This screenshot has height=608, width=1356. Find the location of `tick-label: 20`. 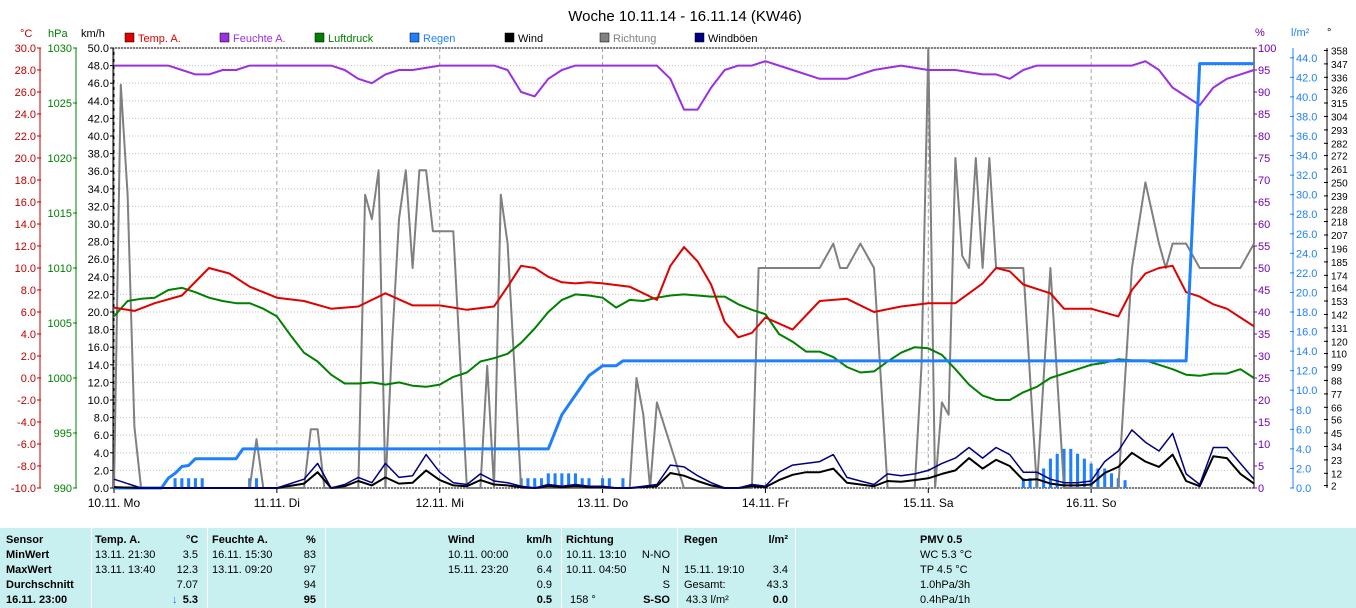

tick-label: 20 is located at coordinates (1264, 401).